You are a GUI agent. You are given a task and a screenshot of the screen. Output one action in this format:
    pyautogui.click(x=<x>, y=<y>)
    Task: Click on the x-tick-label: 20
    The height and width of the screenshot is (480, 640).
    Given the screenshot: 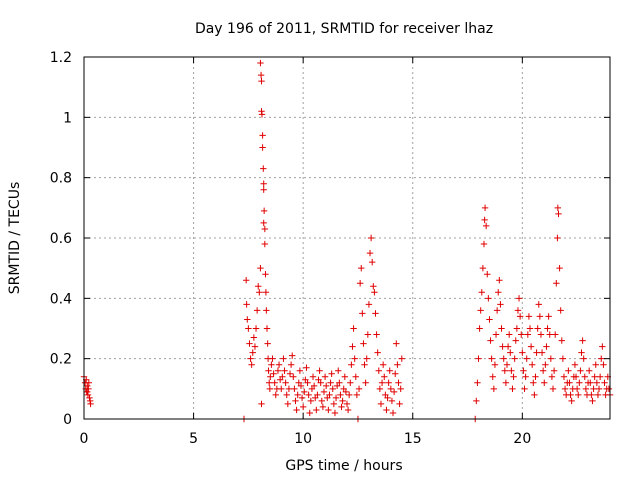 What is the action you would take?
    pyautogui.click(x=522, y=439)
    